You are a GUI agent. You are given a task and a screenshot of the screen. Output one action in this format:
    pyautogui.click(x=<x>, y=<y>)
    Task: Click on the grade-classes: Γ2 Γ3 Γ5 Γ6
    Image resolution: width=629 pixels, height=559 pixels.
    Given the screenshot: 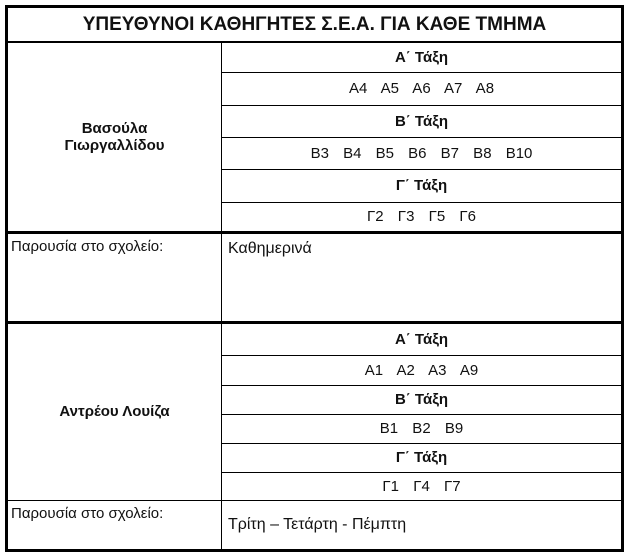 What is the action you would take?
    pyautogui.click(x=422, y=217)
    